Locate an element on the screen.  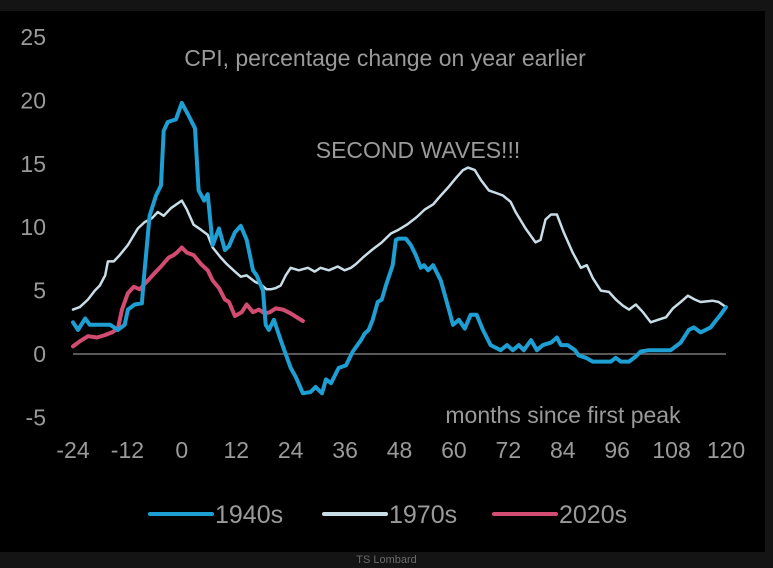
y-axis-ticks: -5 0 5 10 15 20 25 is located at coordinates (33, 227).